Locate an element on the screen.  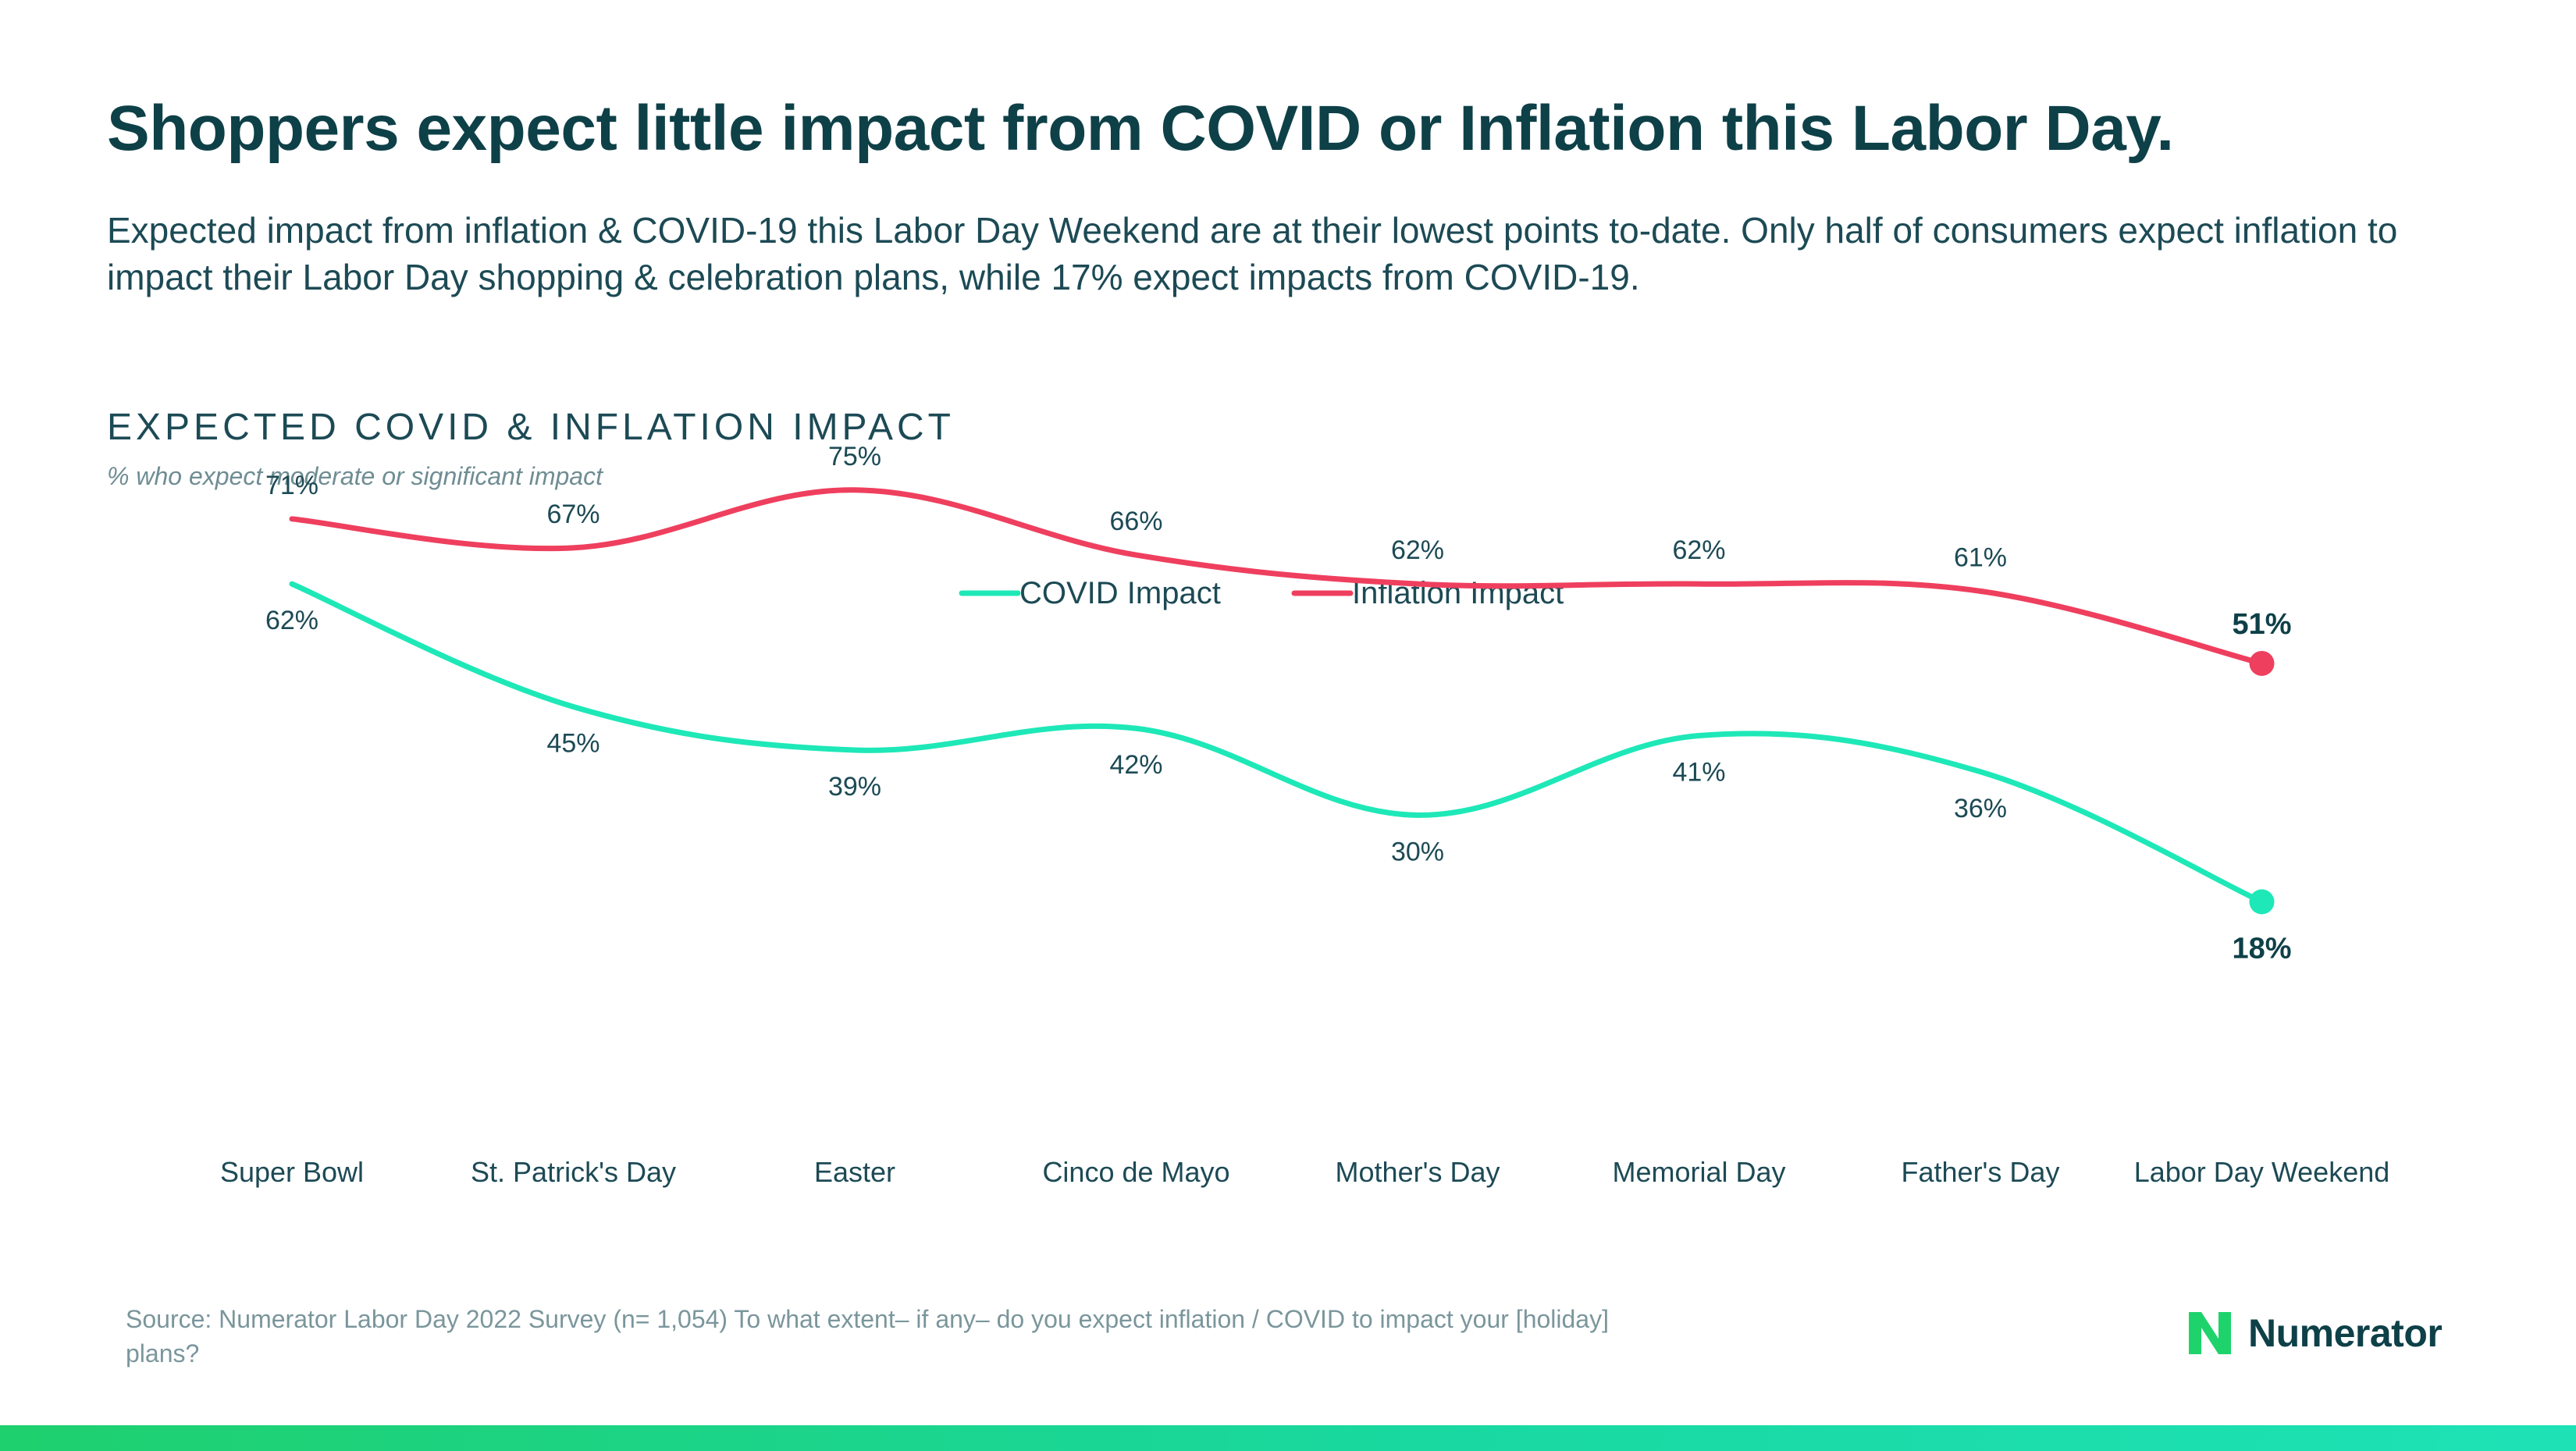
x-tick-label: Memorial Day is located at coordinates (1698, 1172).